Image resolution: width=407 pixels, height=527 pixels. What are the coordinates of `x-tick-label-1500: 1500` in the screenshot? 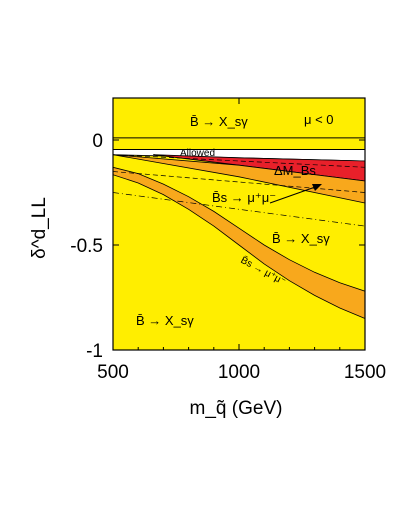 It's located at (365, 372).